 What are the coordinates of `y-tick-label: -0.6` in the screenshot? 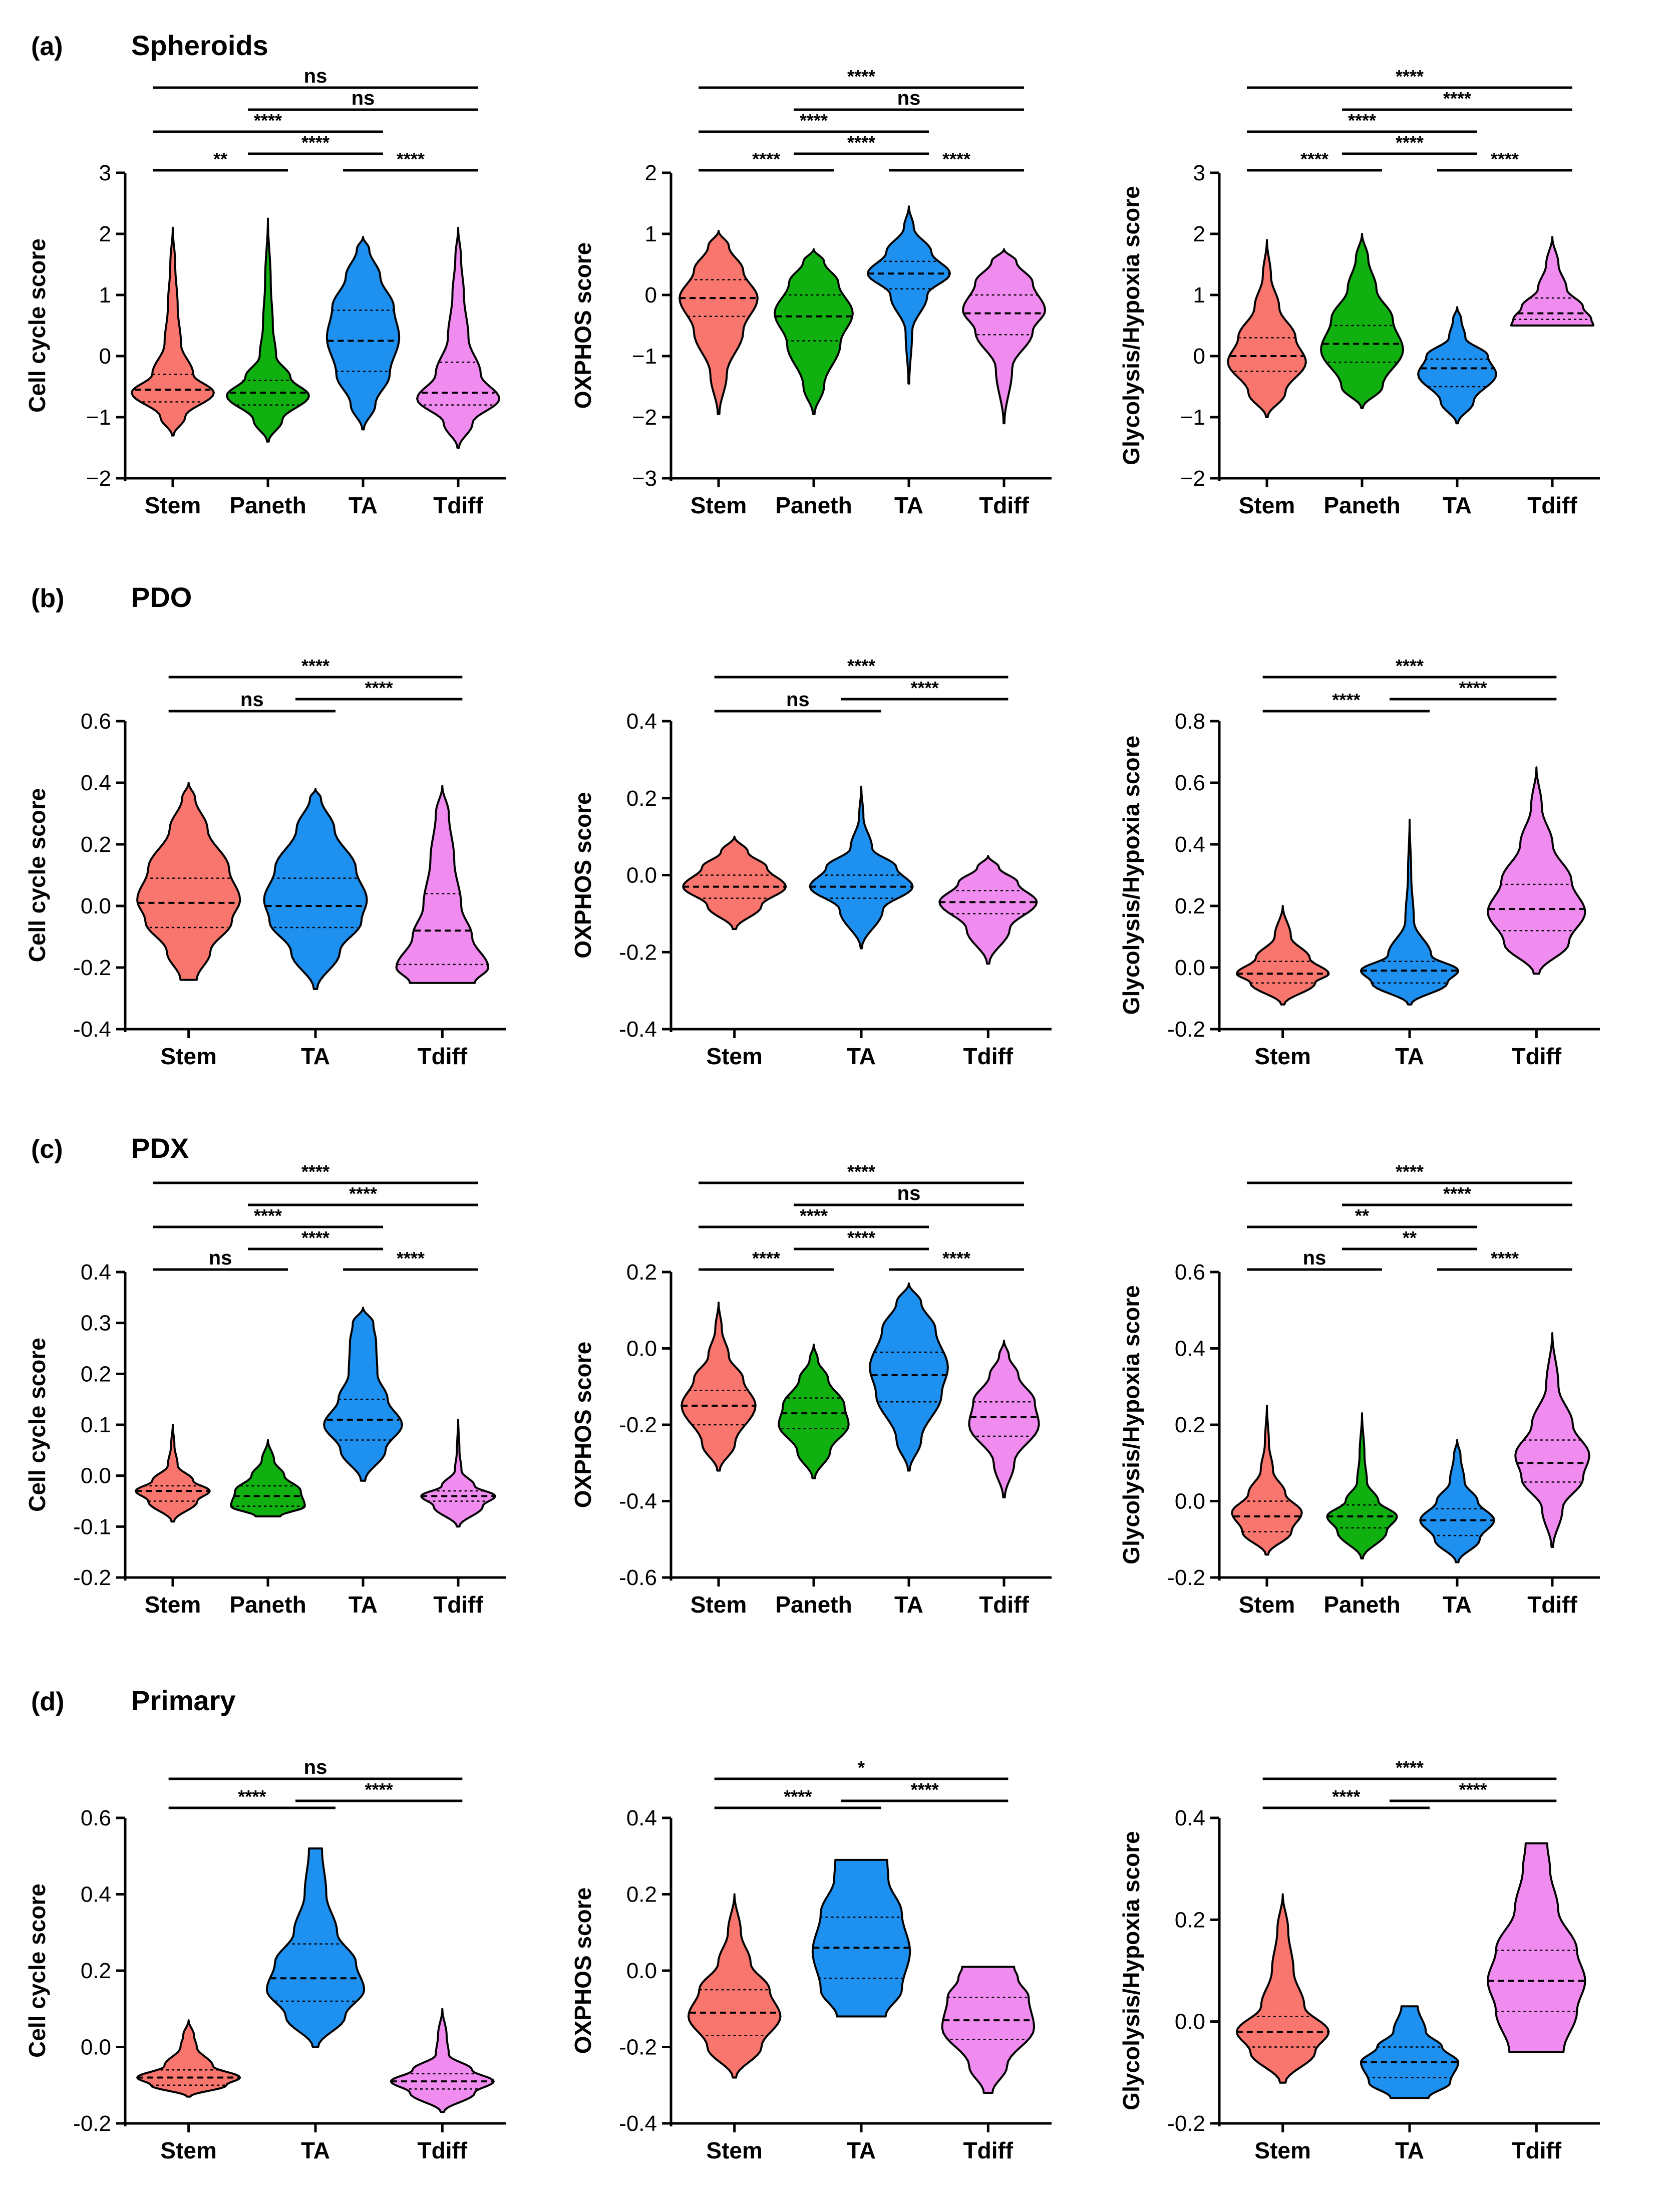 It's located at (638, 1577).